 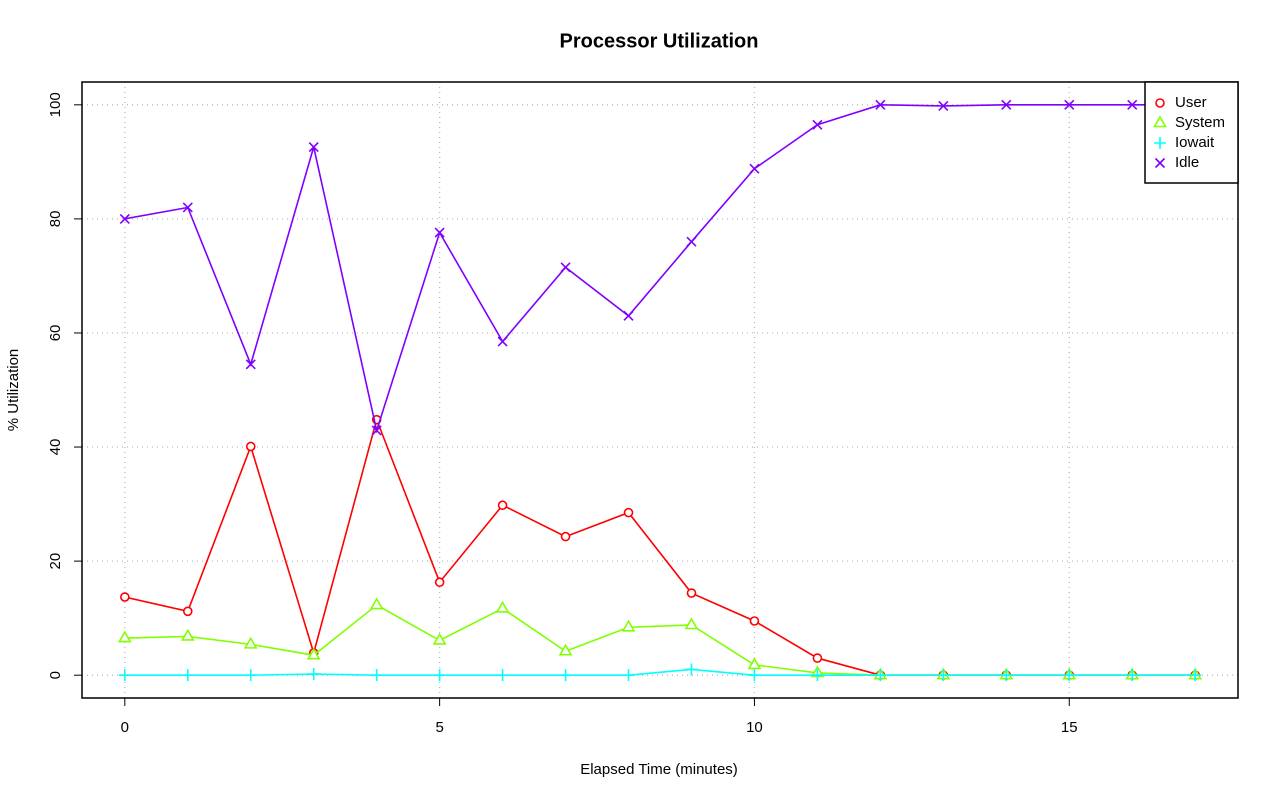 I want to click on legend-label: System, so click(x=1200, y=122).